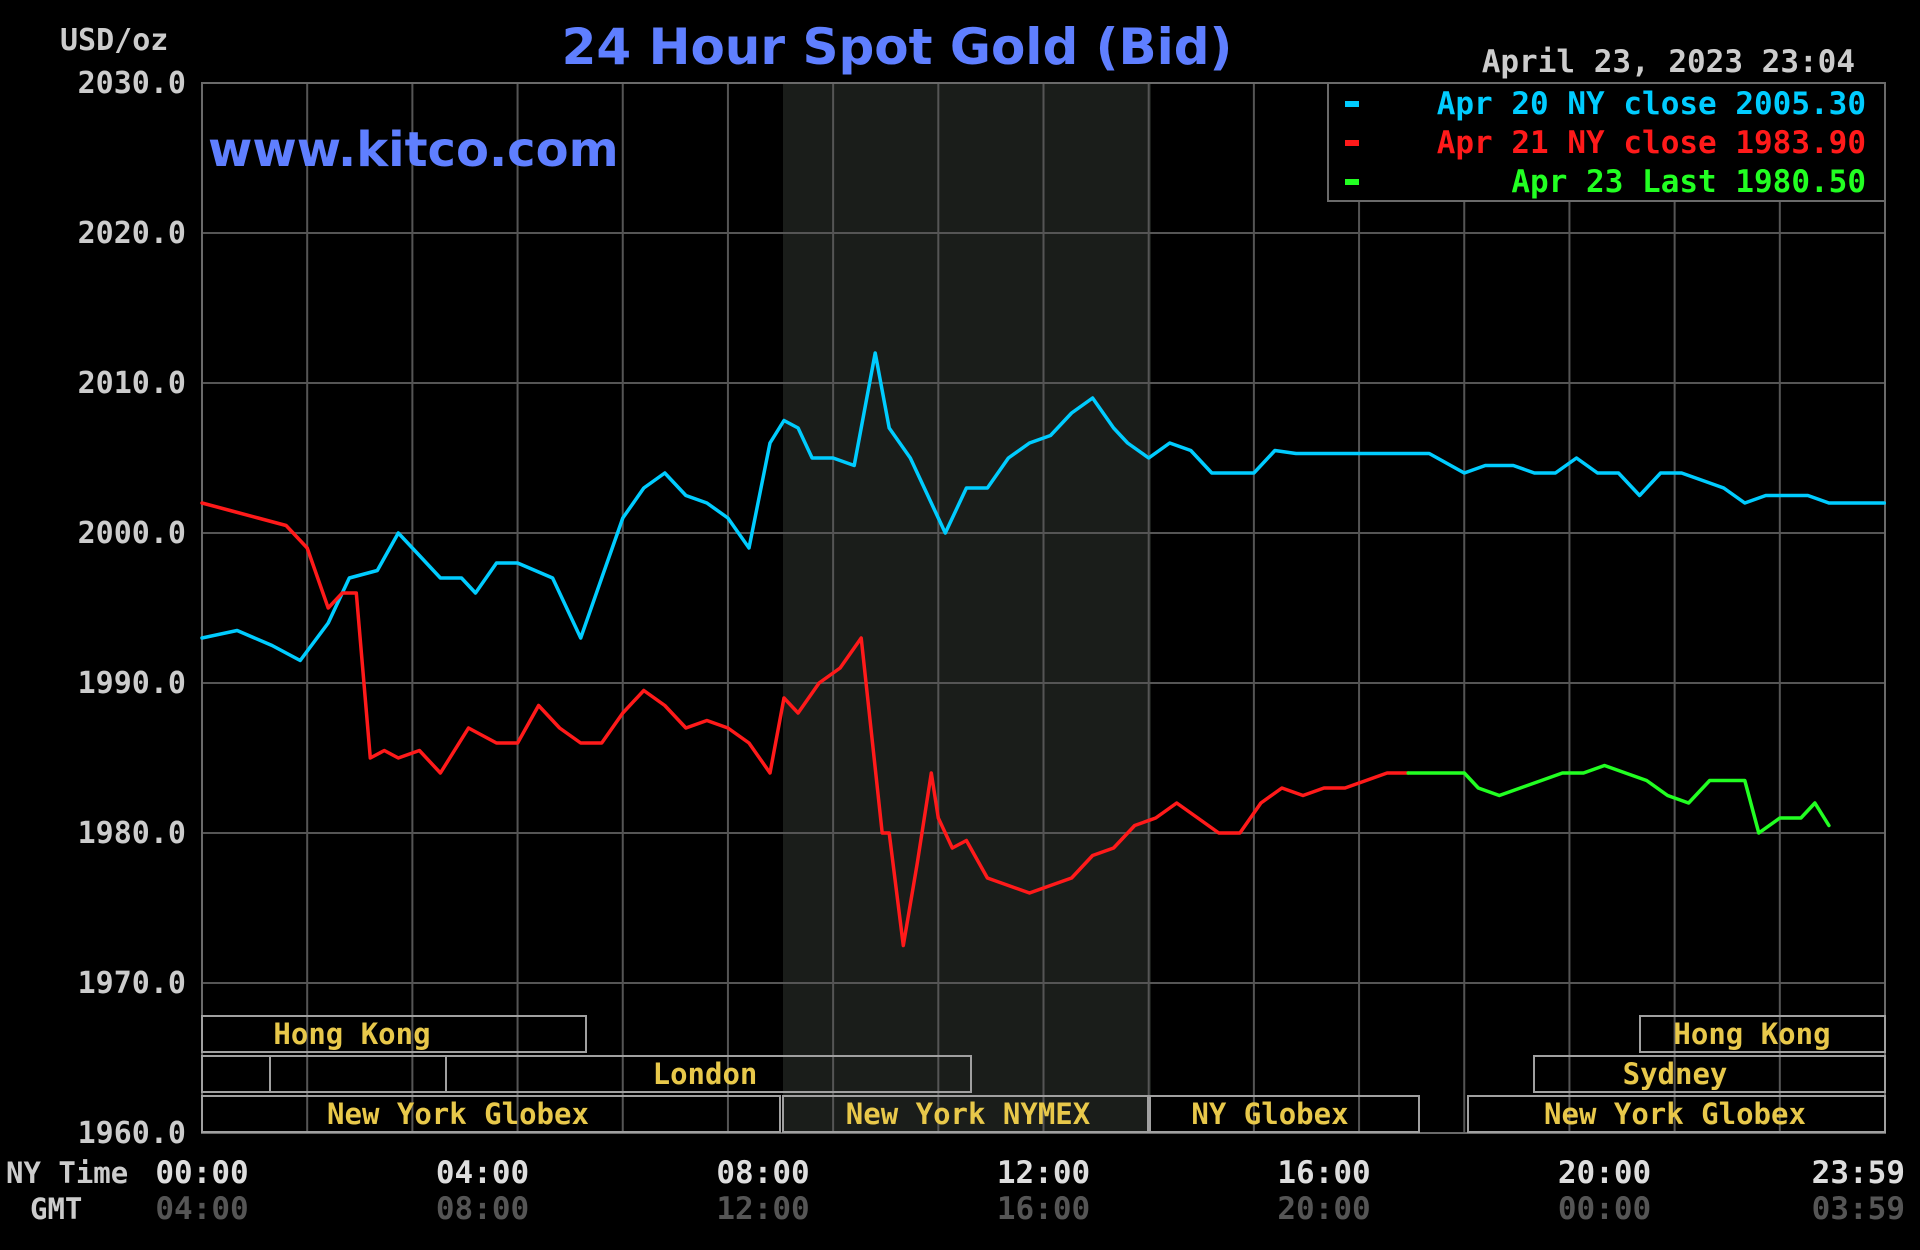 The width and height of the screenshot is (1920, 1250). Describe the element at coordinates (1858, 1209) in the screenshot. I see `x-tick-label-gmt: 03:59` at that location.